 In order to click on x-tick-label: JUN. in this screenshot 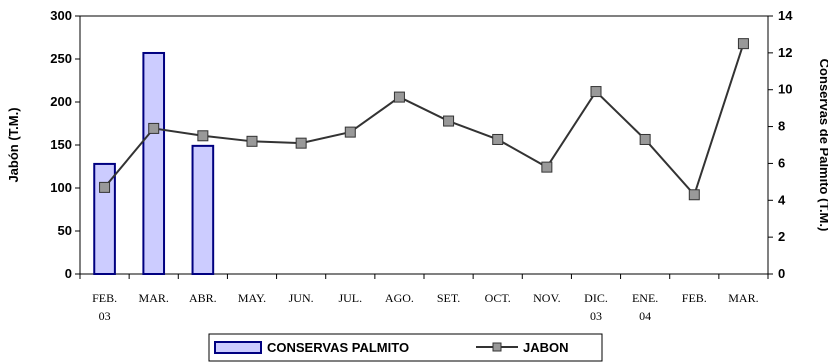, I will do `click(301, 298)`.